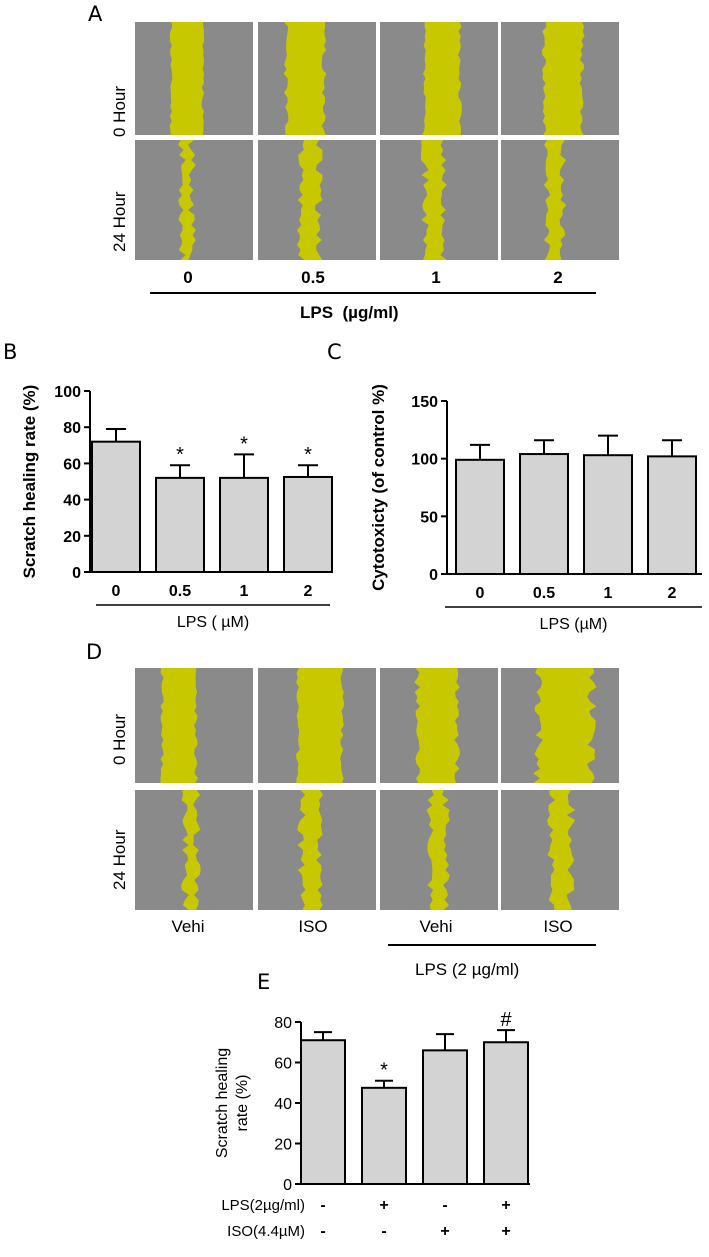  I want to click on panel-a-col-label: 1, so click(436, 277).